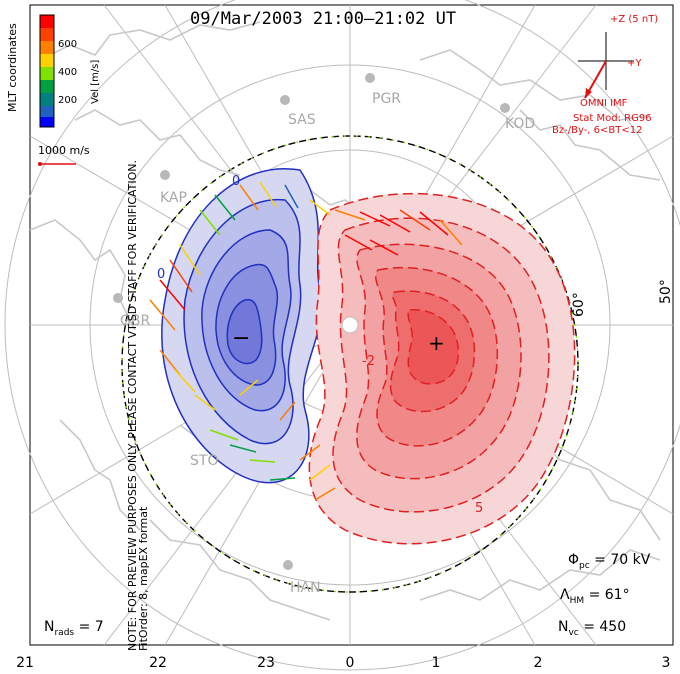 This screenshot has height=674, width=680. What do you see at coordinates (266, 663) in the screenshot?
I see `mlt-label-23: 23` at bounding box center [266, 663].